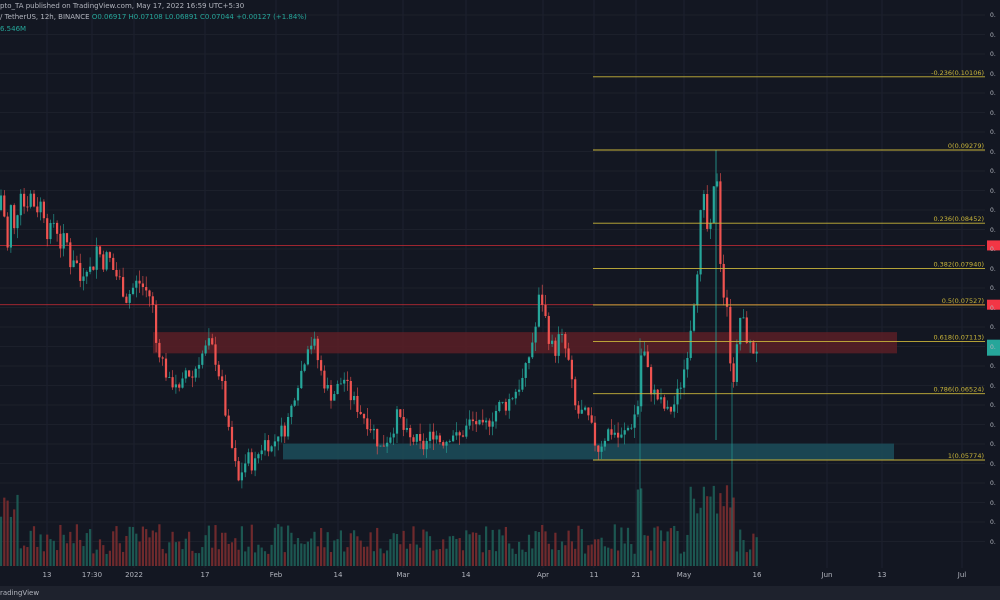 This screenshot has height=600, width=1000. Describe the element at coordinates (134, 575) in the screenshot. I see `x-tick-label: 2022` at that location.